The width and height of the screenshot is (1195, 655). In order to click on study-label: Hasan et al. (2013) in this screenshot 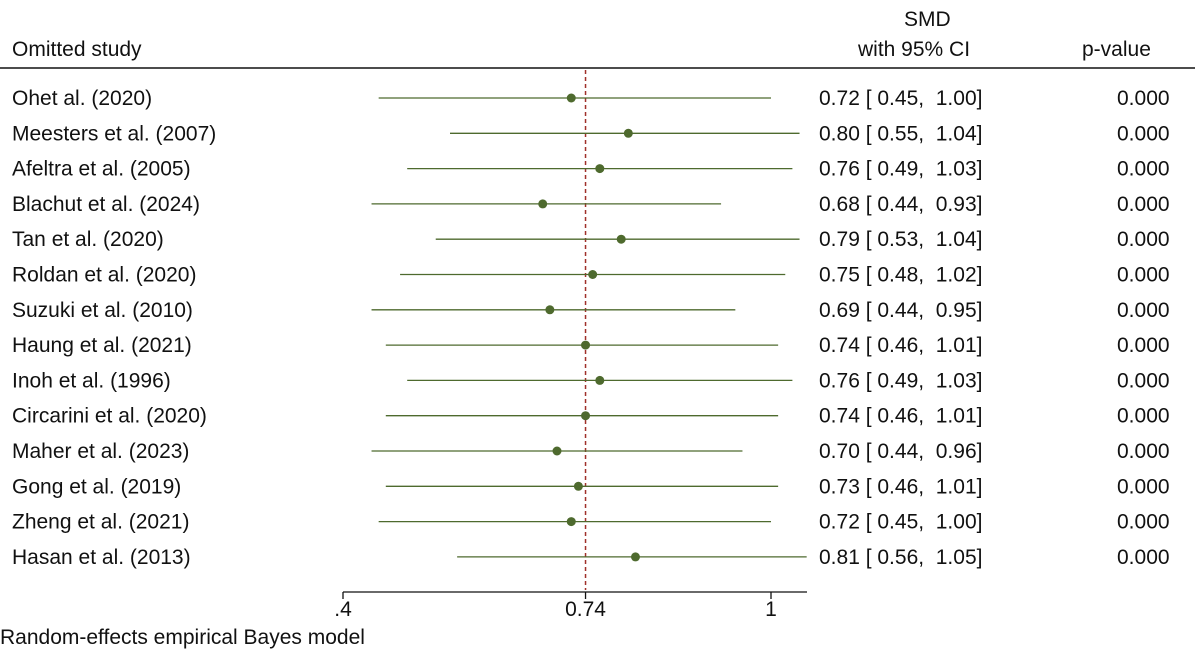, I will do `click(101, 557)`.